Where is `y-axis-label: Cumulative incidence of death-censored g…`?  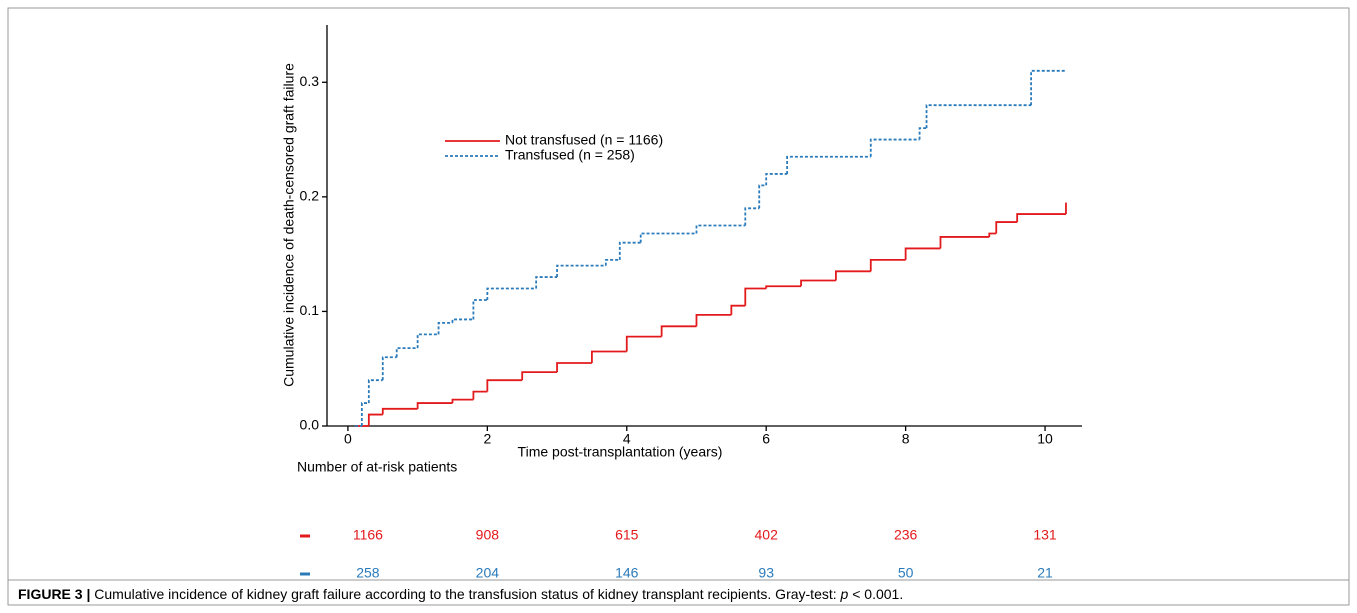 y-axis-label: Cumulative incidence of death-censored g… is located at coordinates (289, 225).